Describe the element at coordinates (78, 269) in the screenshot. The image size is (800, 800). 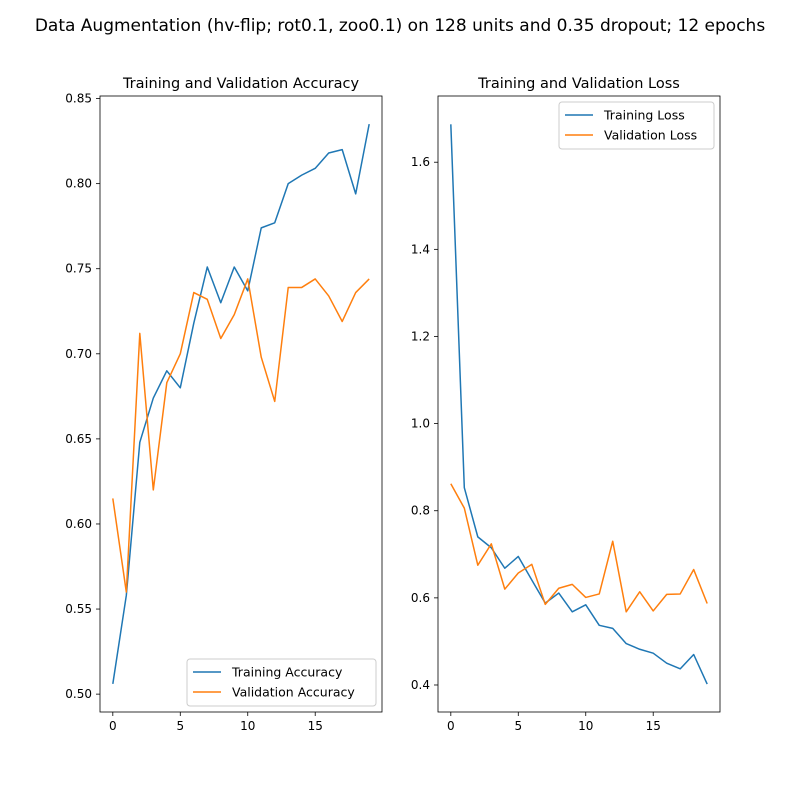
I see `accuracy-y-tick-label: 0.75` at that location.